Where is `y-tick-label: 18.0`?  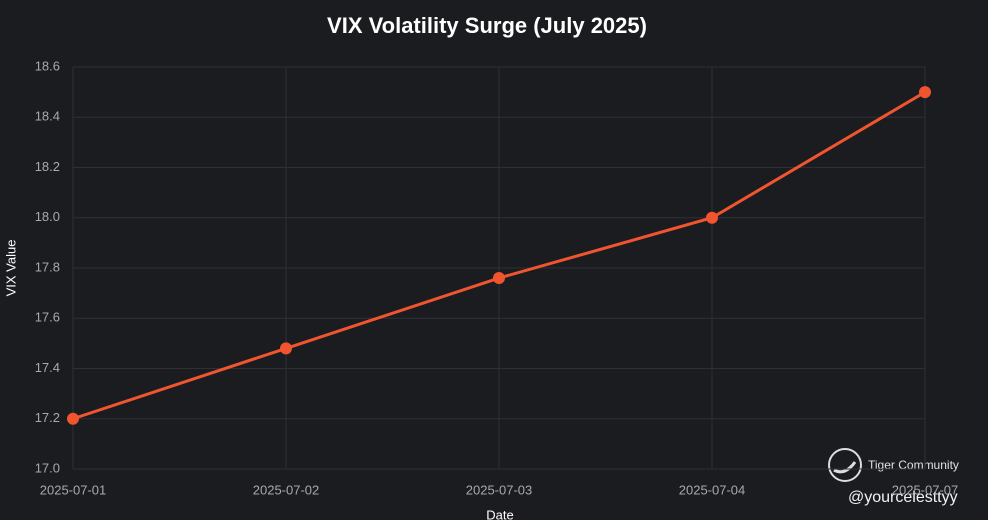 y-tick-label: 18.0 is located at coordinates (47, 216).